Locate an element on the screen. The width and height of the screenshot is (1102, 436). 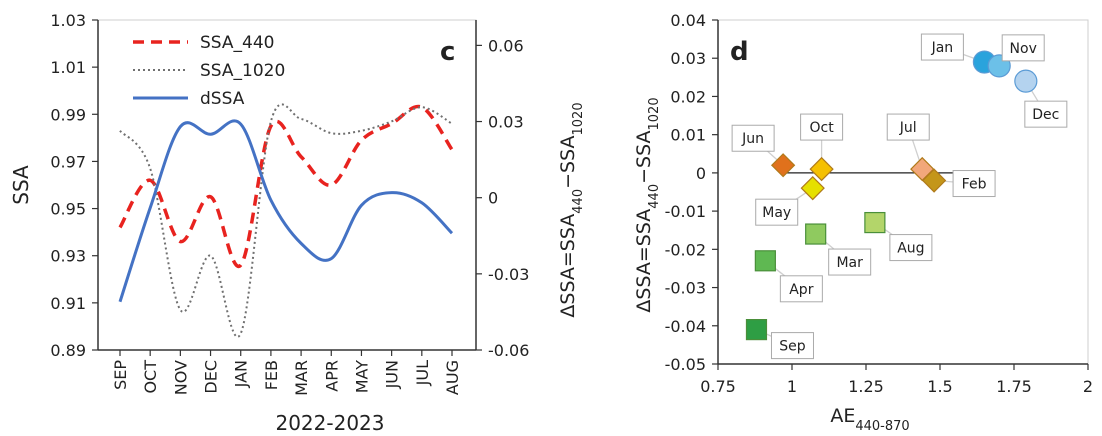
point-label-apr: Apr is located at coordinates (801, 290).